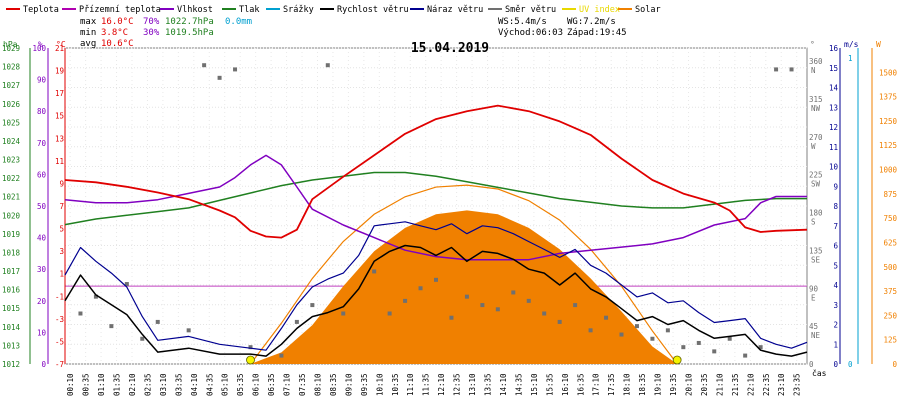 The width and height of the screenshot is (900, 400). What do you see at coordinates (888, 121) in the screenshot?
I see `solar-tick-10: 1250` at bounding box center [888, 121].